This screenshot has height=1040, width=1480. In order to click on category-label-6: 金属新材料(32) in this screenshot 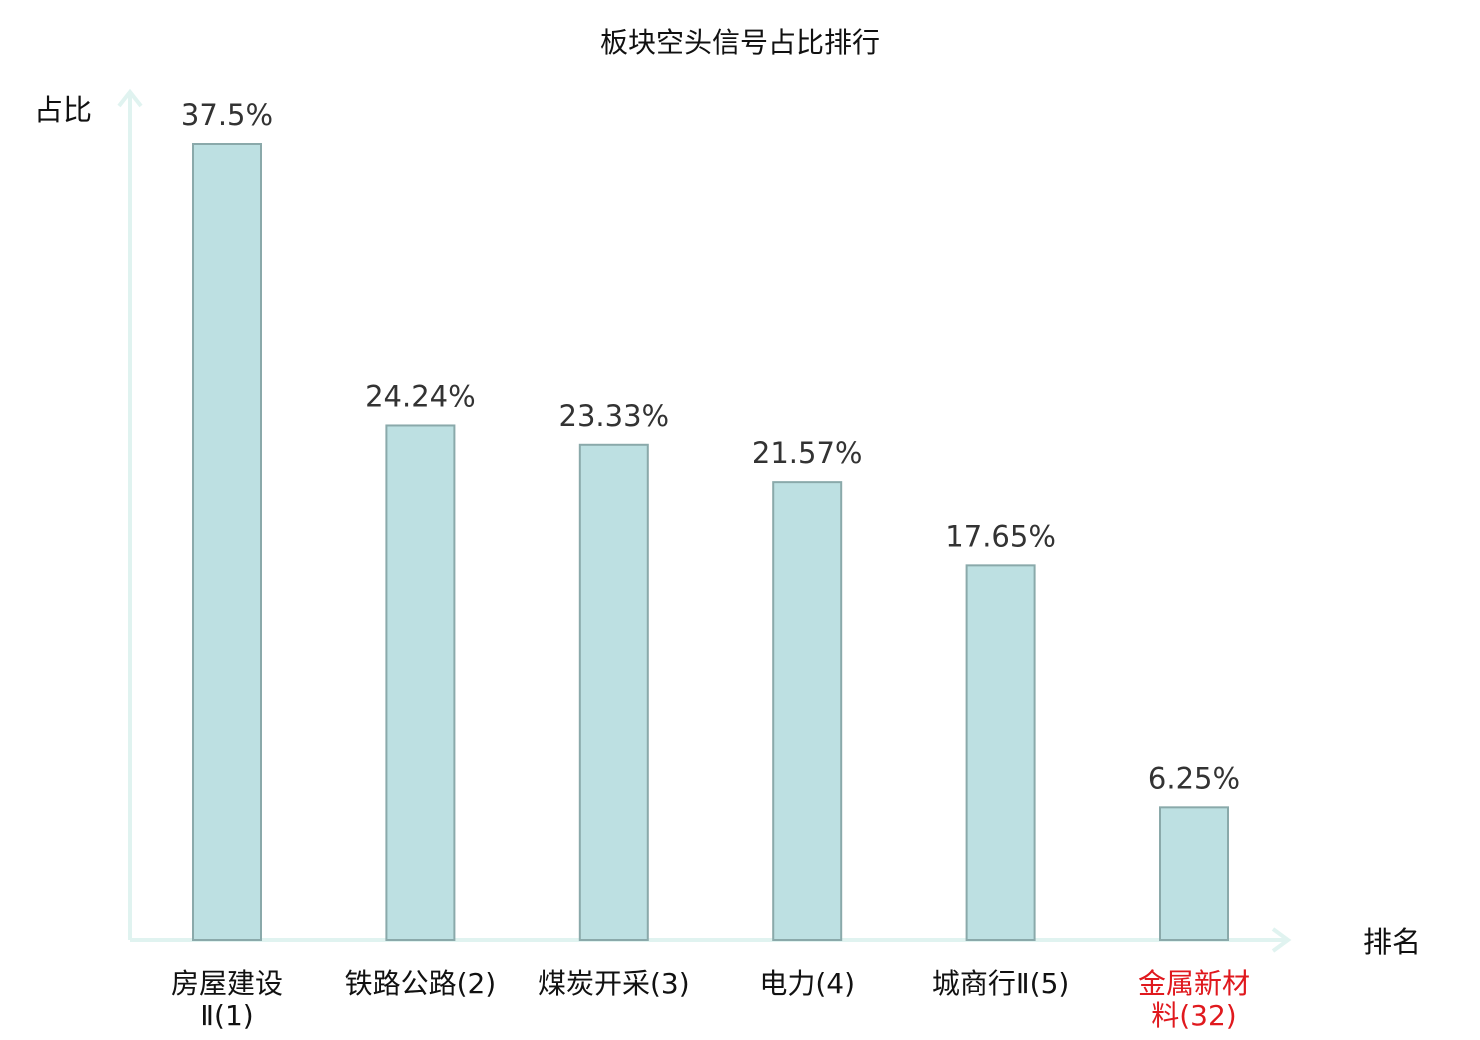, I will do `click(1194, 999)`.